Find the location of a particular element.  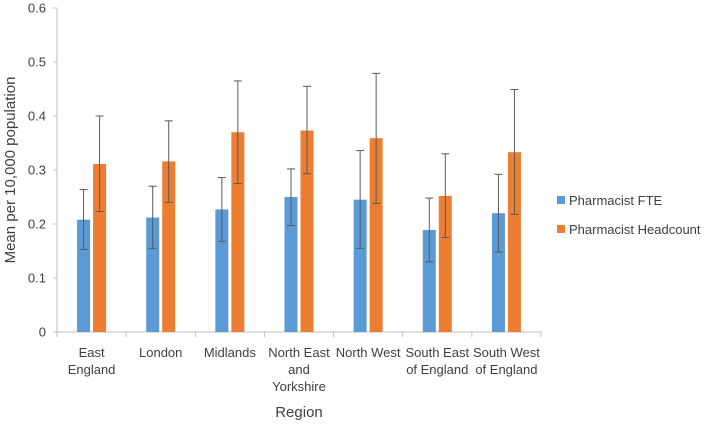

category-label-line: South East is located at coordinates (437, 352).